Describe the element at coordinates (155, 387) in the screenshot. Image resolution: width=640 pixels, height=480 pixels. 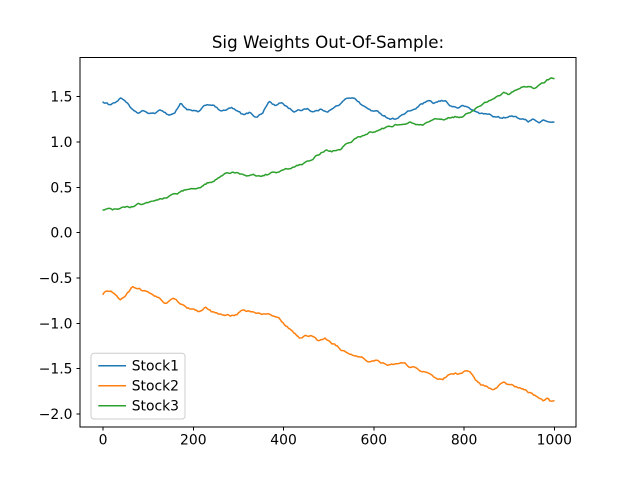
I see `legend-label: Stock2` at that location.